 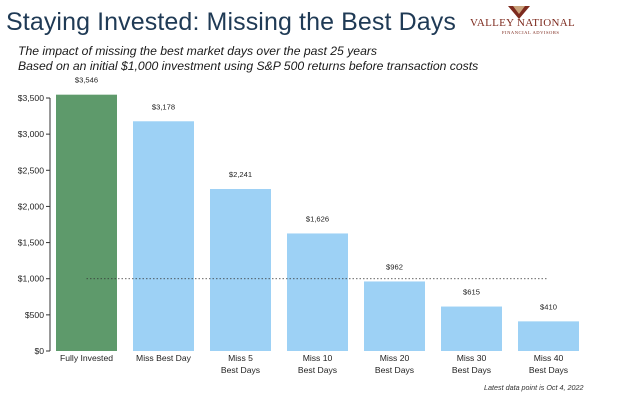 What do you see at coordinates (163, 106) in the screenshot?
I see `bar-value-label: $3,178` at bounding box center [163, 106].